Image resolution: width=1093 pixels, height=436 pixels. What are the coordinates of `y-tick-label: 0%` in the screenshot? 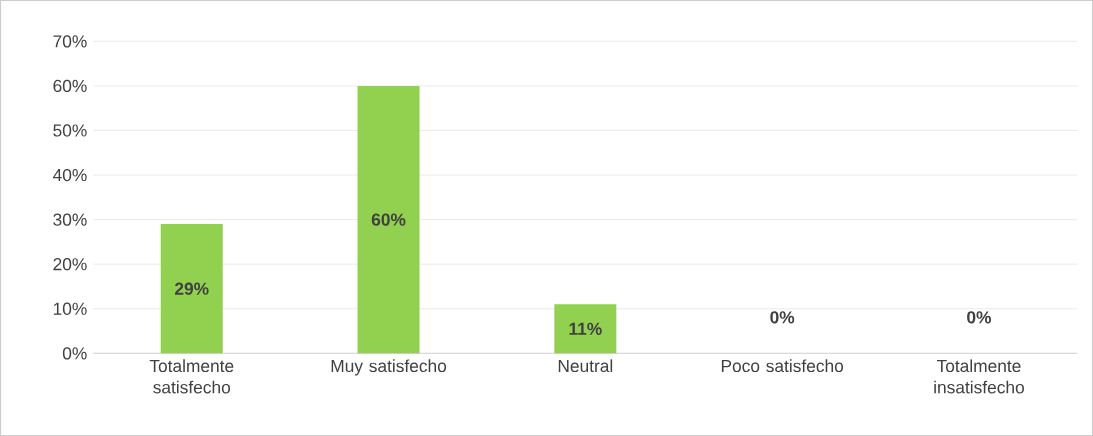 It's located at (74, 353).